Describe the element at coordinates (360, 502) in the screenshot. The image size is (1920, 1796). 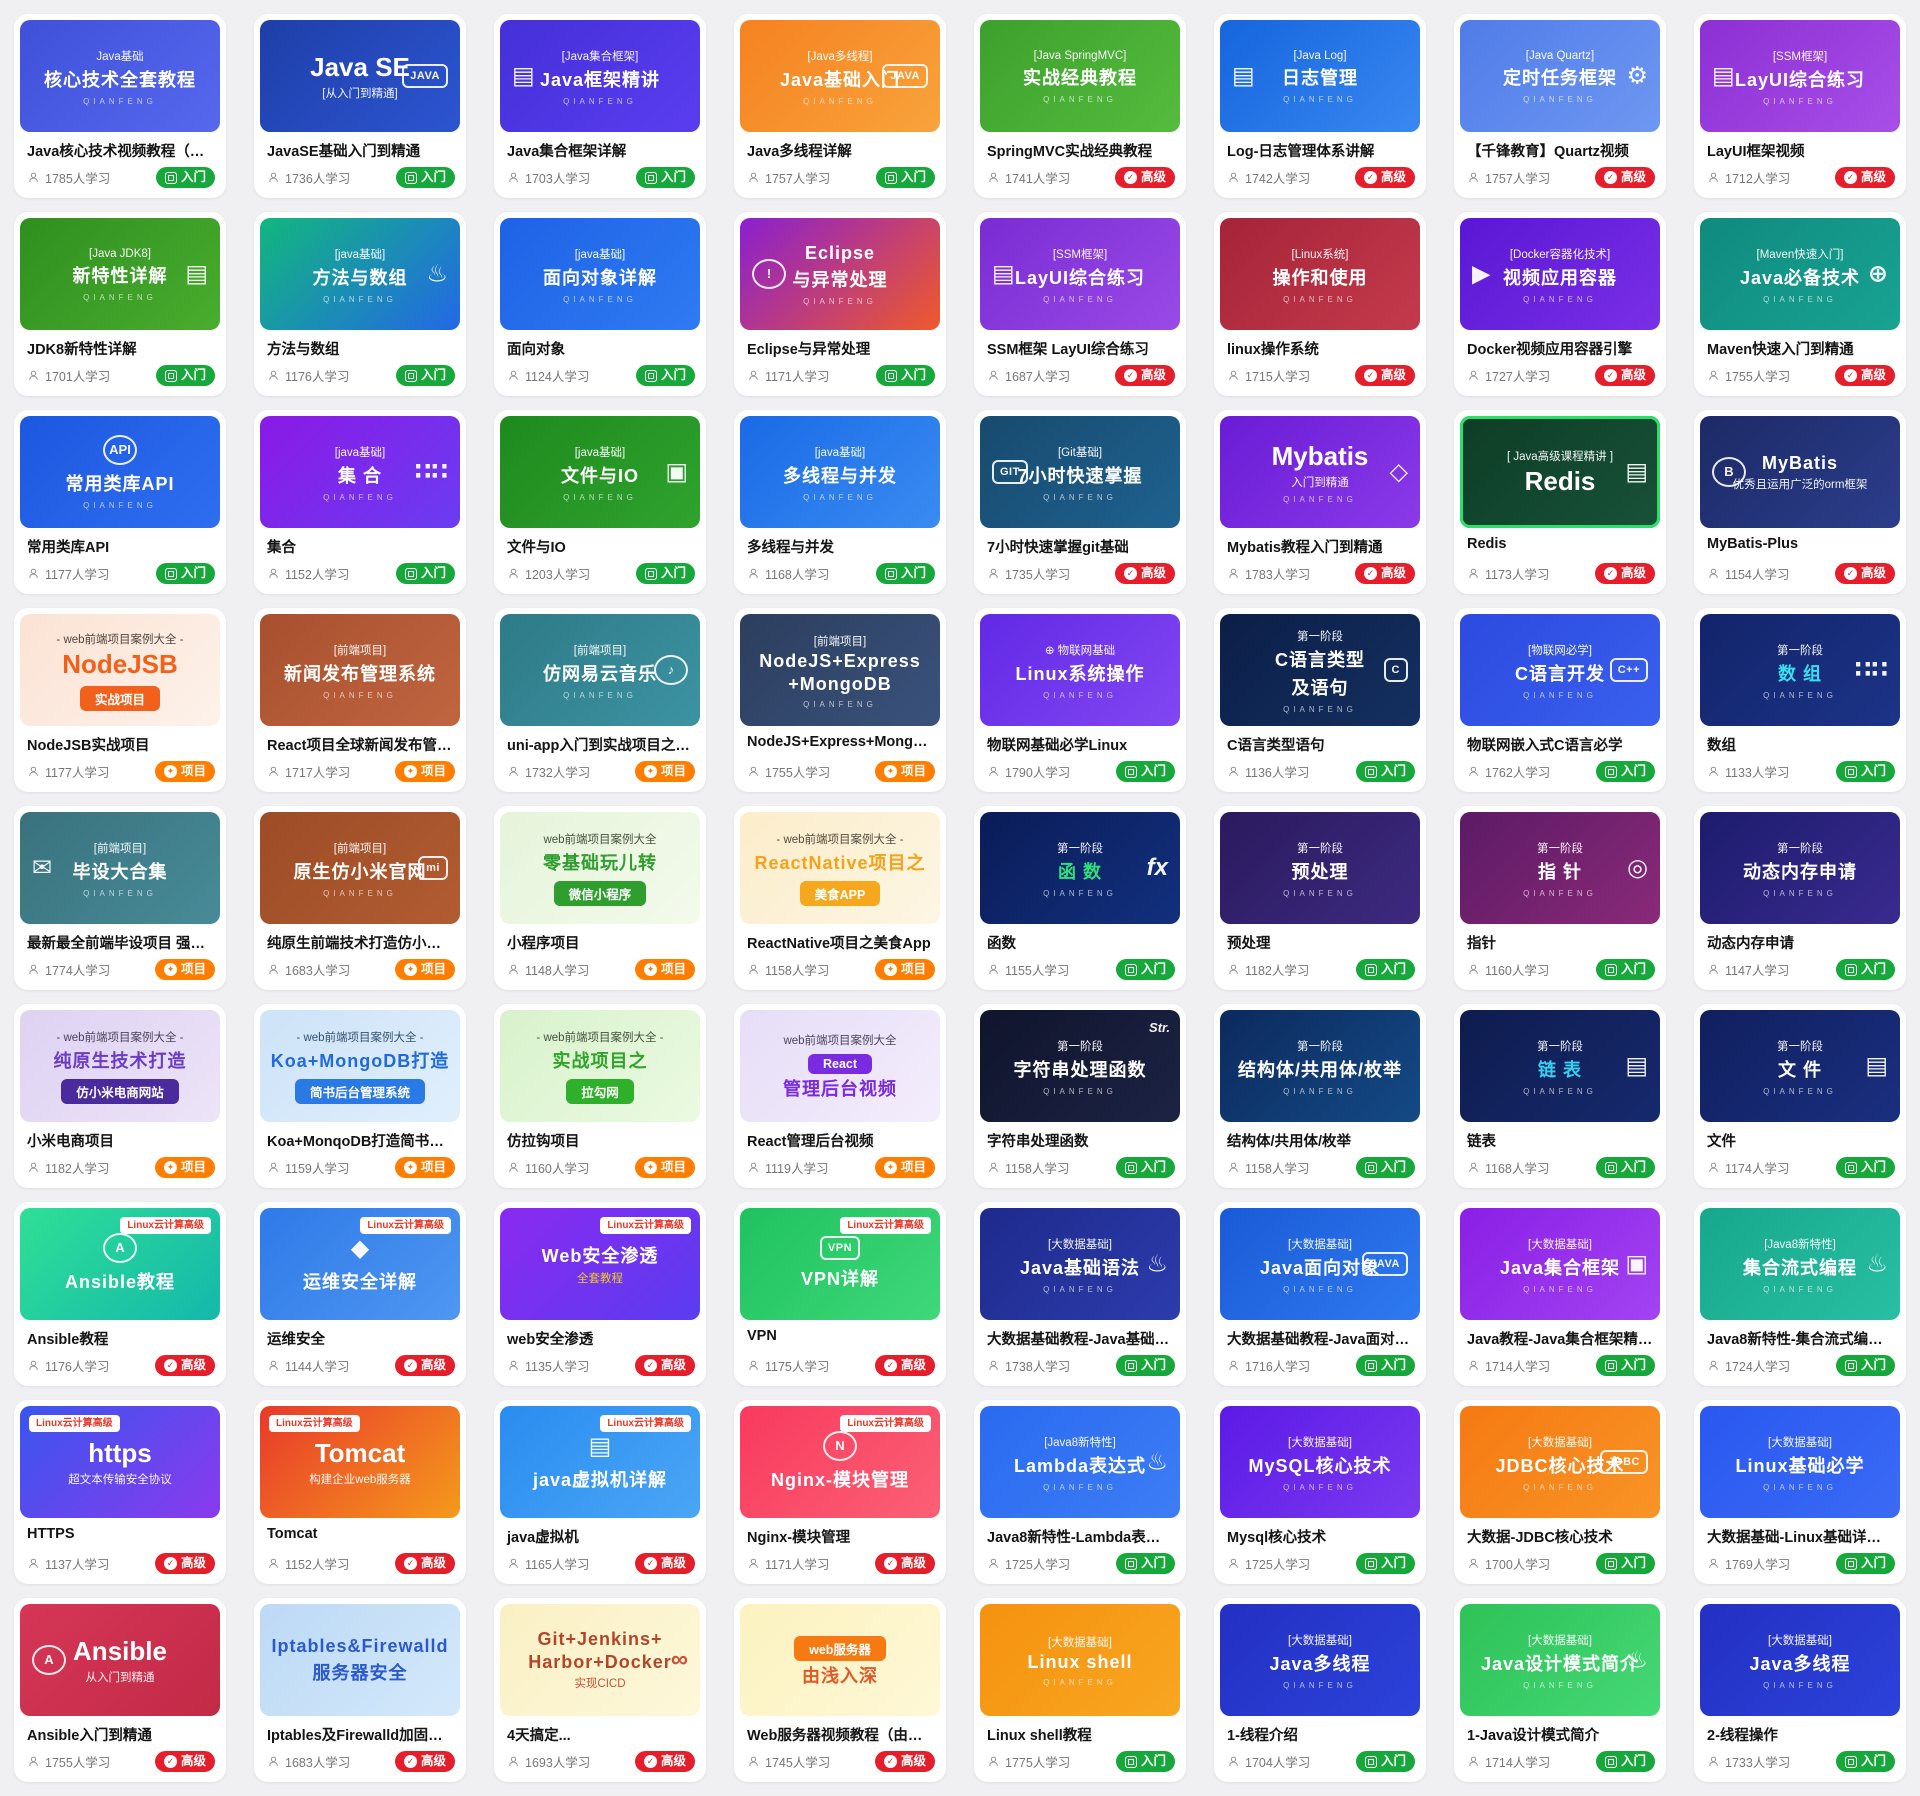
I see `course-card: [java基础] 集 合 QIANFENG ∷∷ 集合 1152人学习 入门` at that location.